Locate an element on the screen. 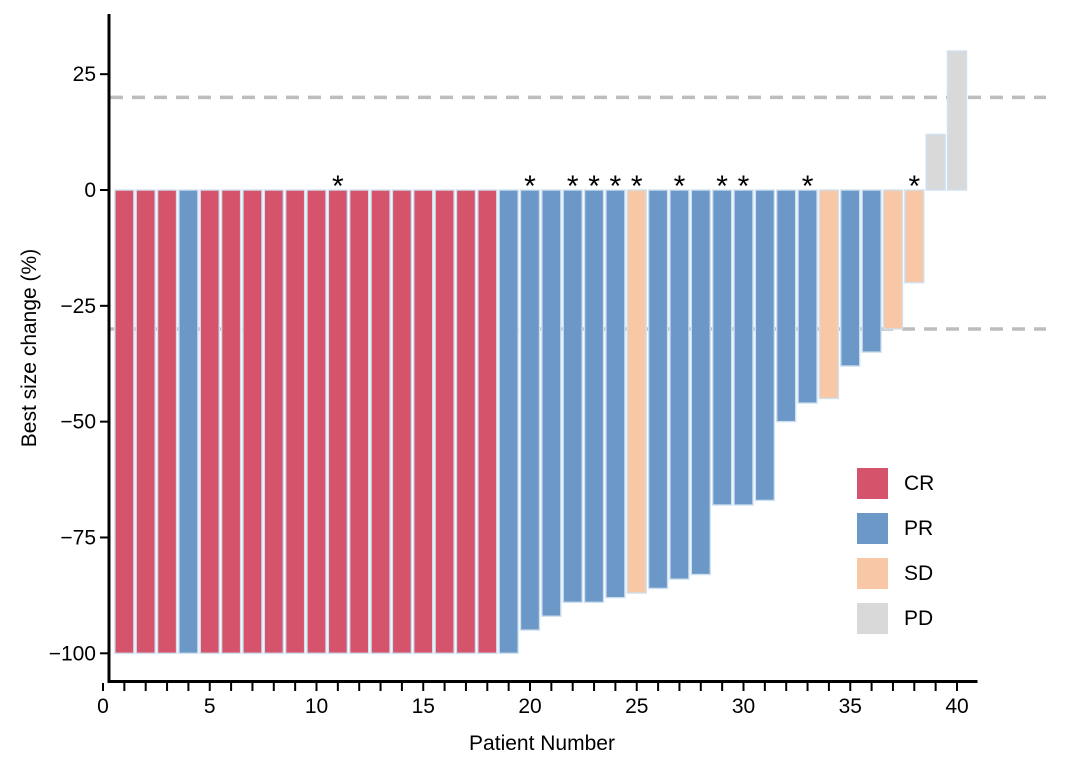  significance-star-patient-24: * is located at coordinates (616, 186).